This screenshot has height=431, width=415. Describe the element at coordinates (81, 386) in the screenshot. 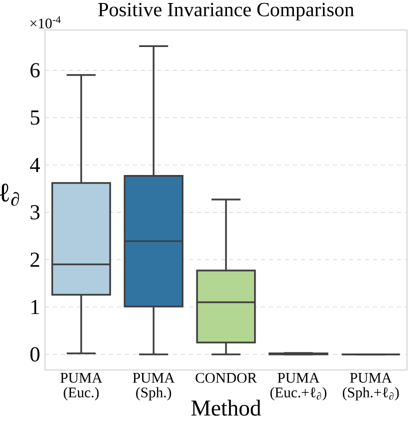

I see `x-tick-label: PUMA (Euc.)` at that location.